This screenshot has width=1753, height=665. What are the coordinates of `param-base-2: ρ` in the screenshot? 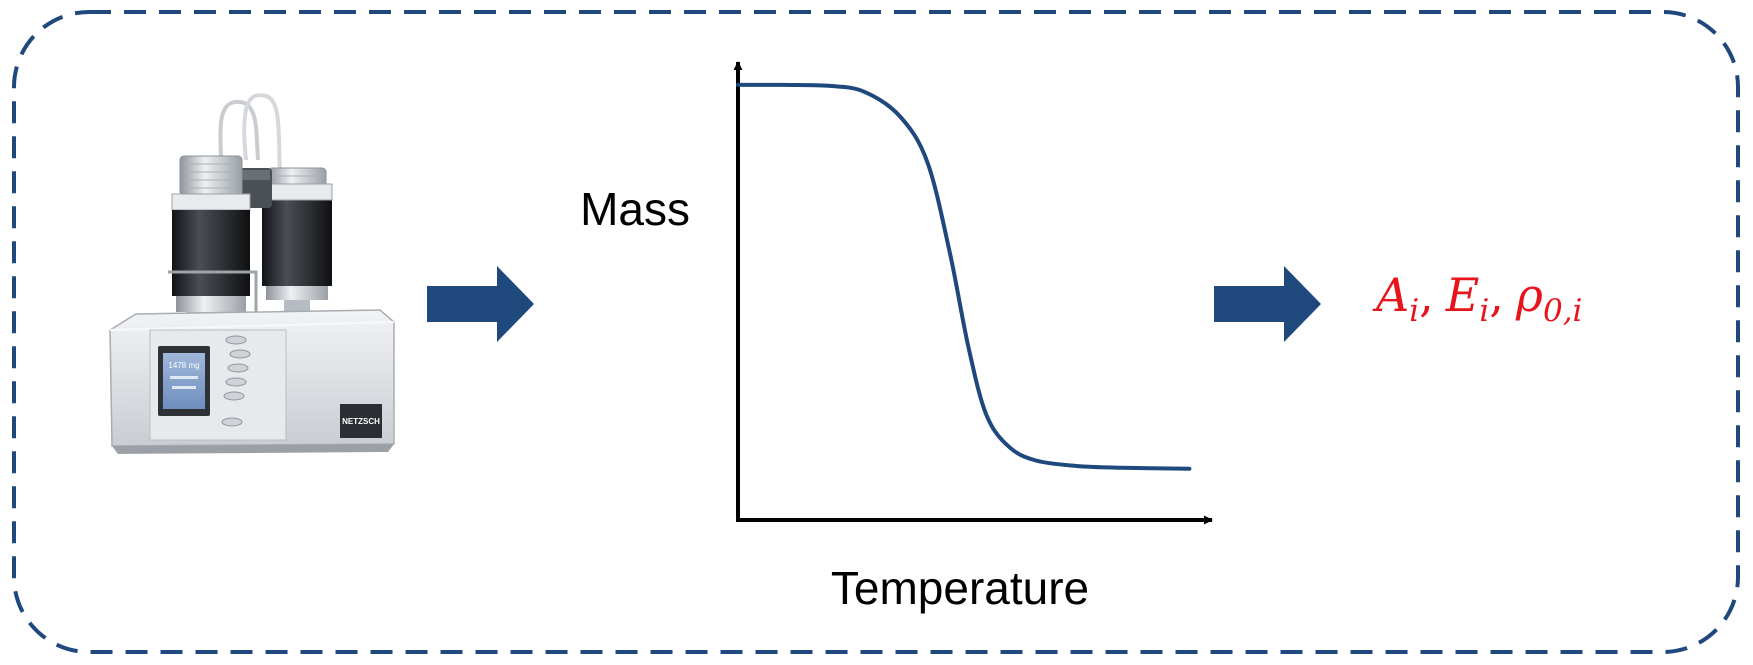 It's located at (1529, 295).